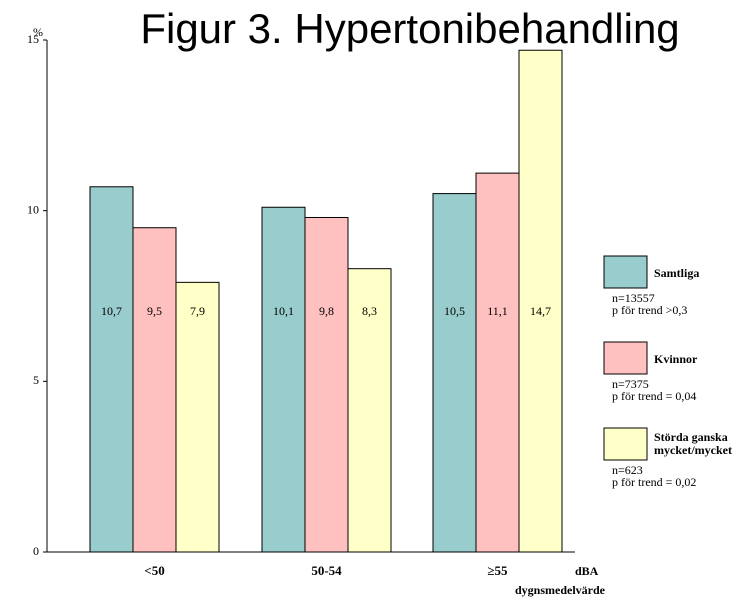 Image resolution: width=754 pixels, height=603 pixels. Describe the element at coordinates (540, 311) in the screenshot. I see `value-label: 14,7` at that location.